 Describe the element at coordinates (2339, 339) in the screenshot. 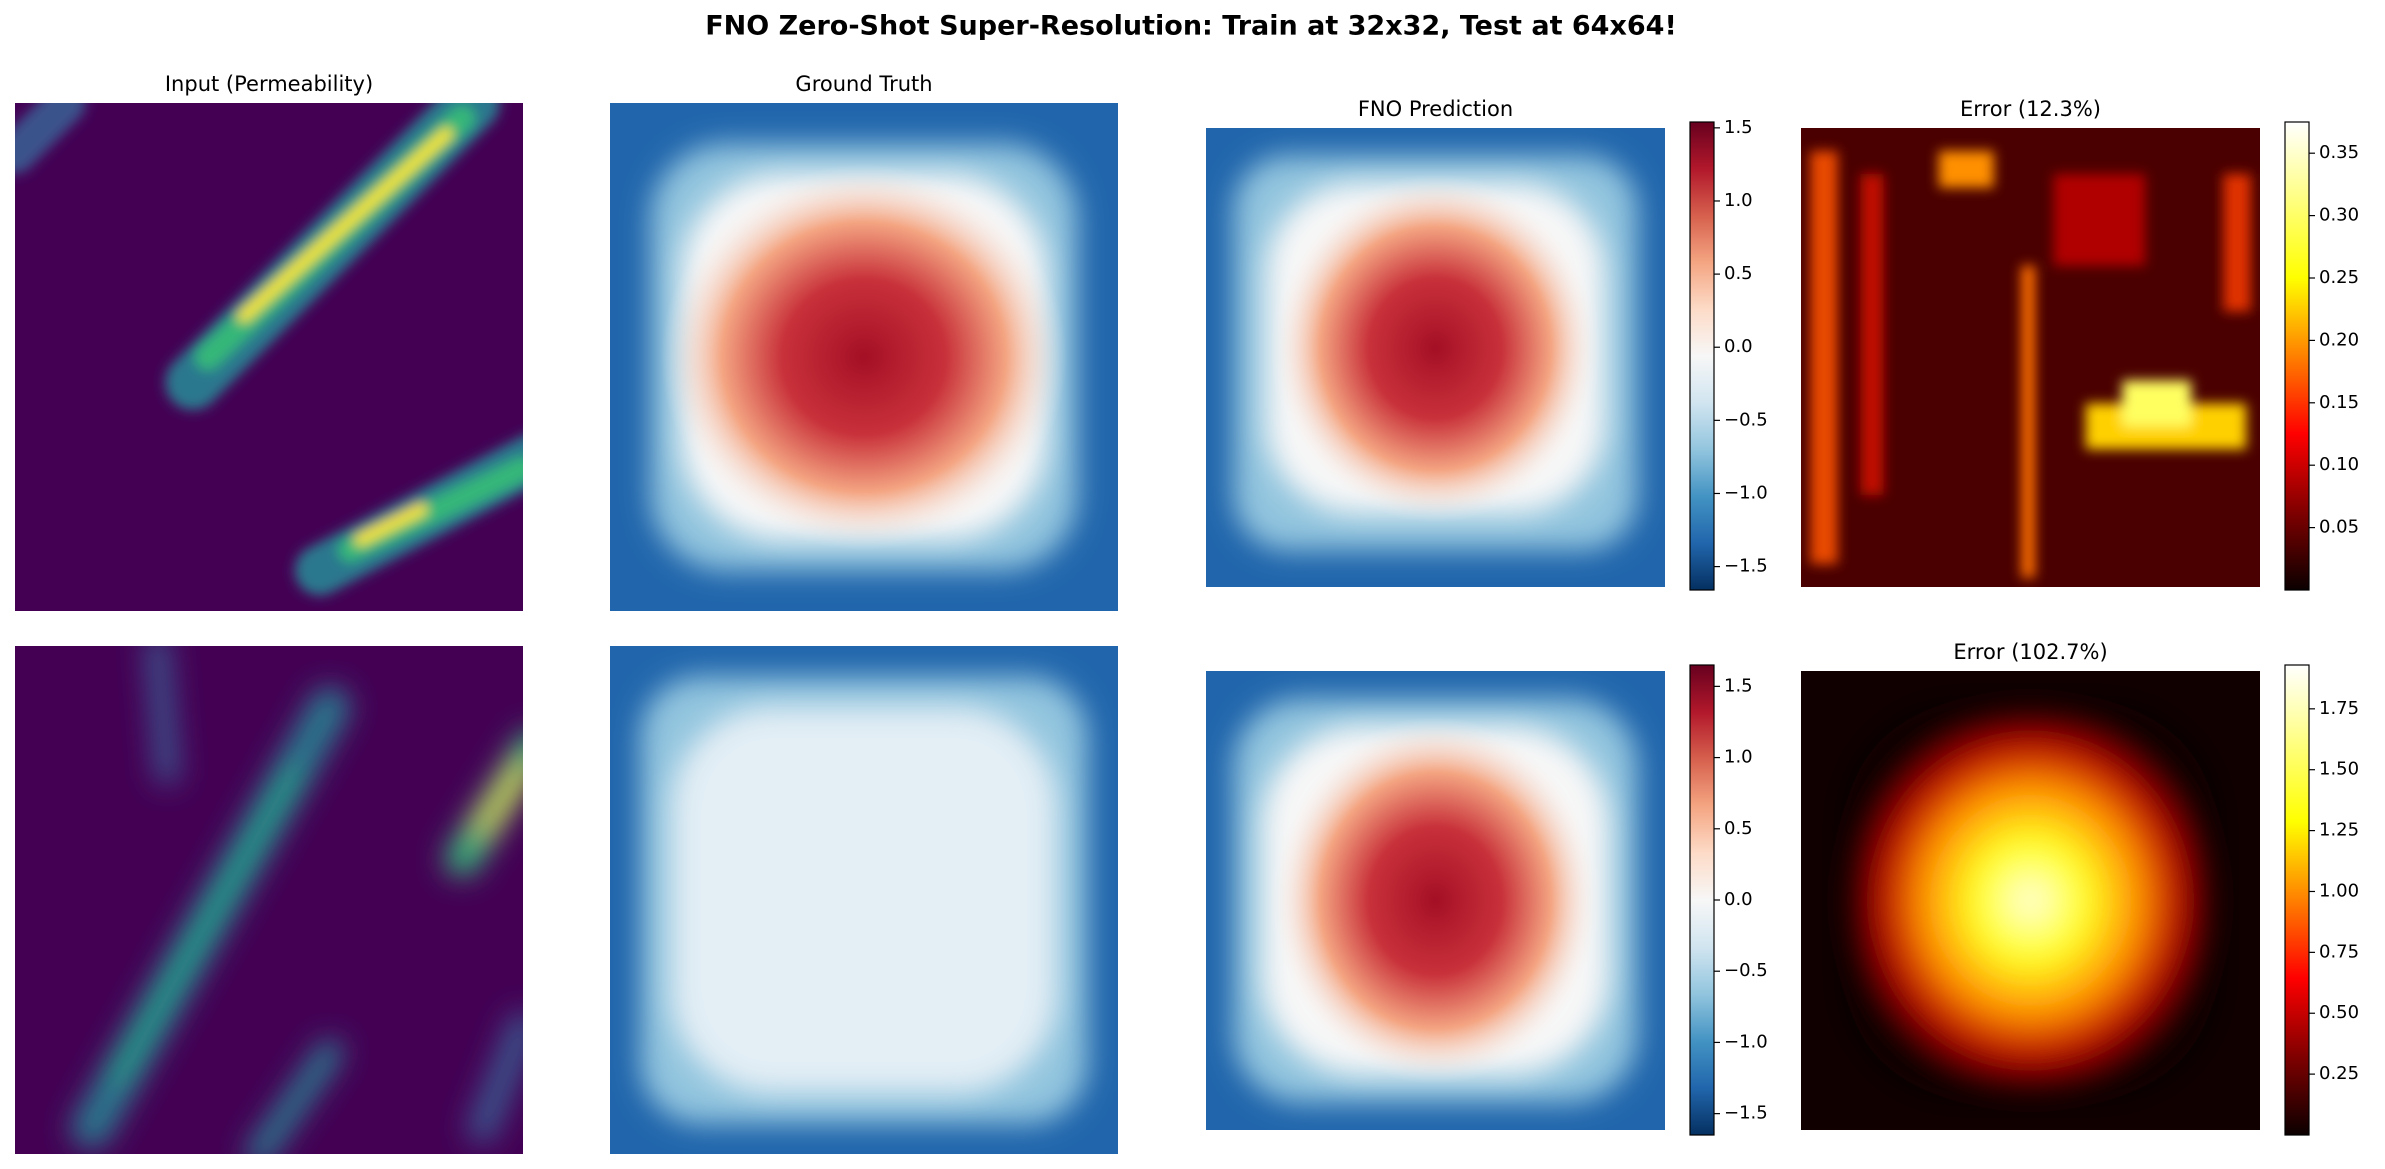

I see `colorbar-tick-label: 0.20` at that location.